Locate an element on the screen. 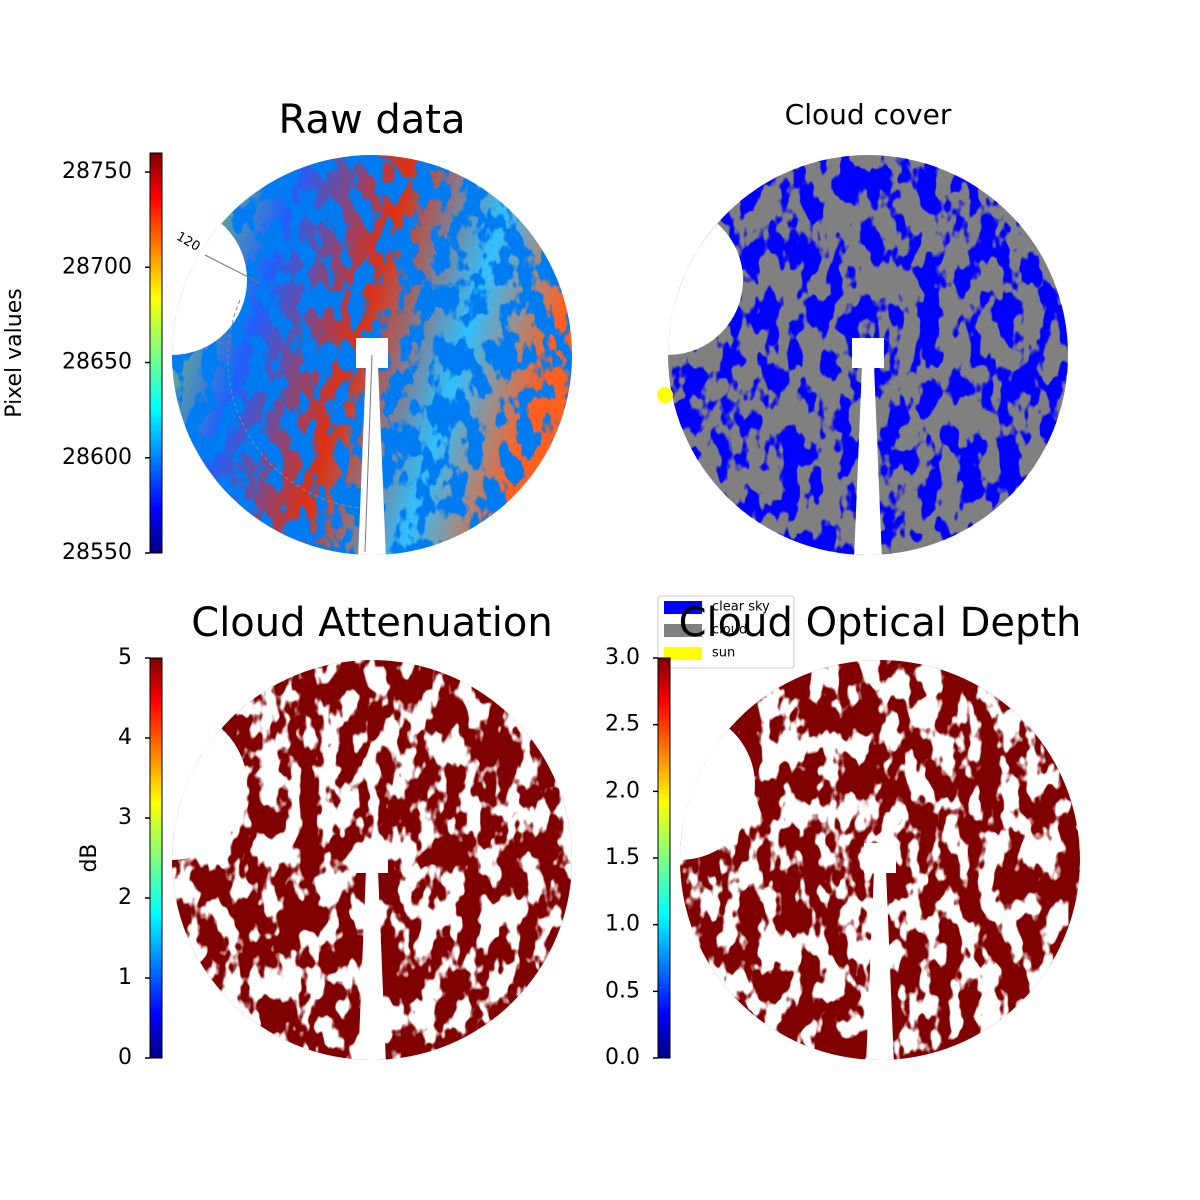 This screenshot has height=1200, width=1200. colorbar-label: dB is located at coordinates (89, 857).